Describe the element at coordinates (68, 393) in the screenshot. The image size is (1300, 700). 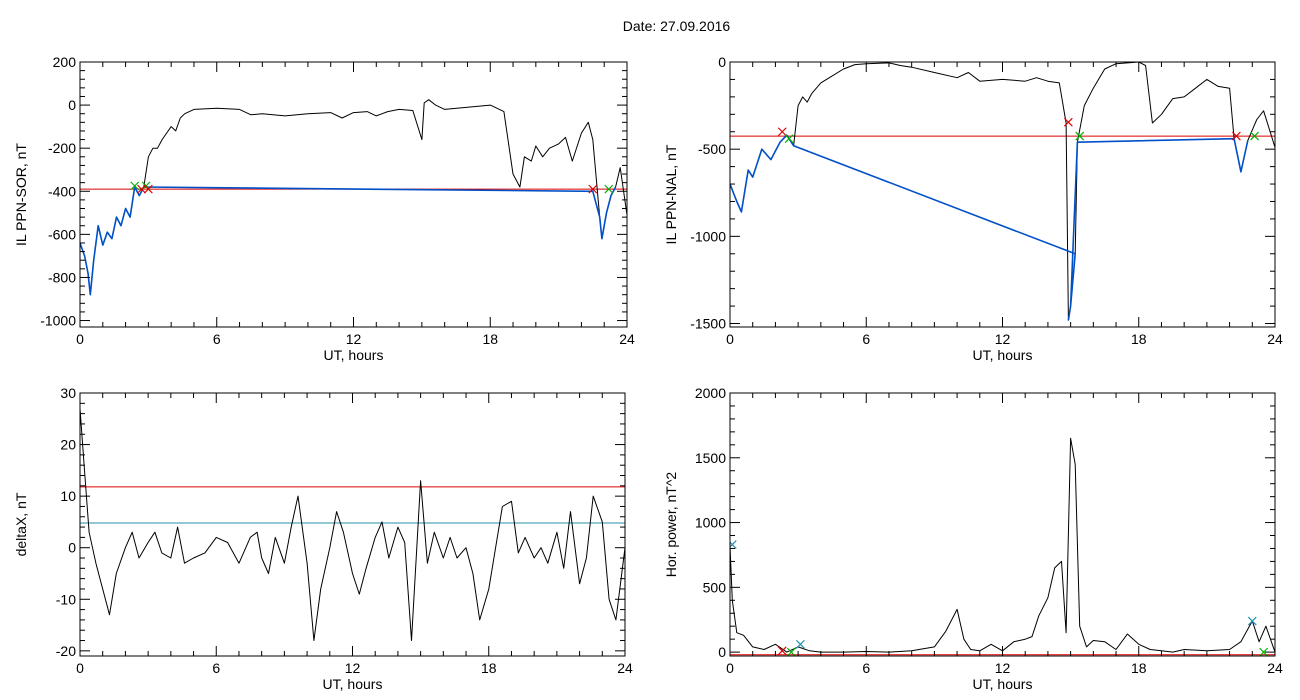
I see `y-tick-label: 30` at that location.